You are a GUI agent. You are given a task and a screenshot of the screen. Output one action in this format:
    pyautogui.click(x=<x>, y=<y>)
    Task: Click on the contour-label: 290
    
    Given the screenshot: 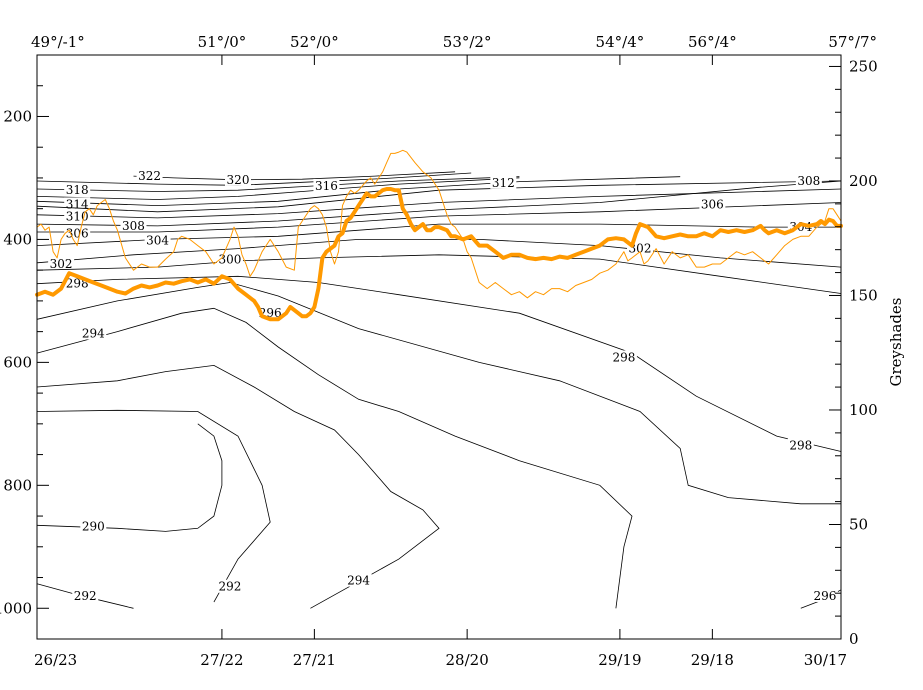 What is the action you would take?
    pyautogui.click(x=93, y=527)
    